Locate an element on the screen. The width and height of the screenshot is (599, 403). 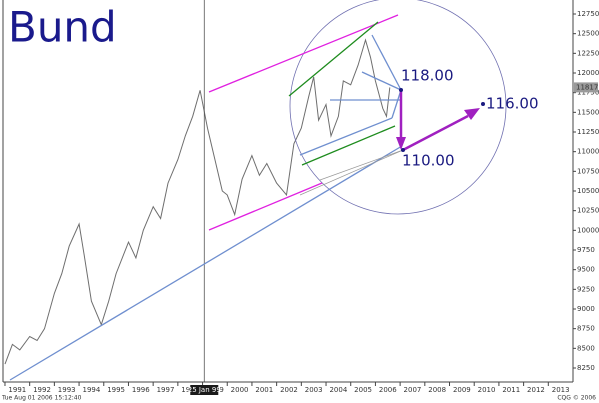
x-tick-label: 1996 is located at coordinates (141, 390).